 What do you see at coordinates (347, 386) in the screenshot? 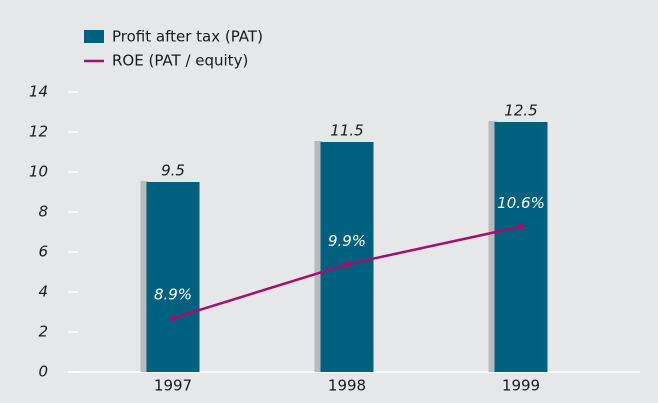
I see `x-tick-label: 1998` at bounding box center [347, 386].